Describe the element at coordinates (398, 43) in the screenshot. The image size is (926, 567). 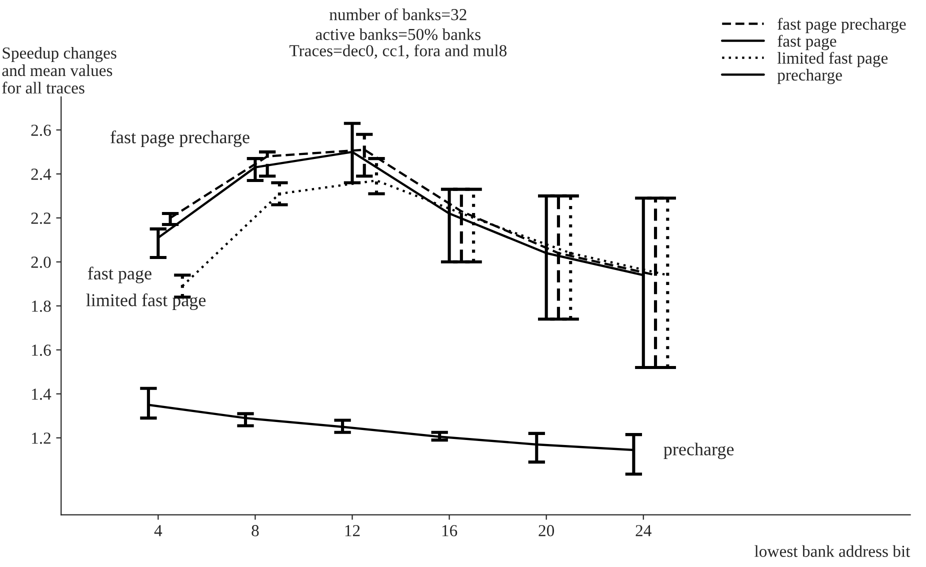
I see `chart-subtitle: active banks=50% banks Traces=dec0, cc1, fora and mul8` at that location.